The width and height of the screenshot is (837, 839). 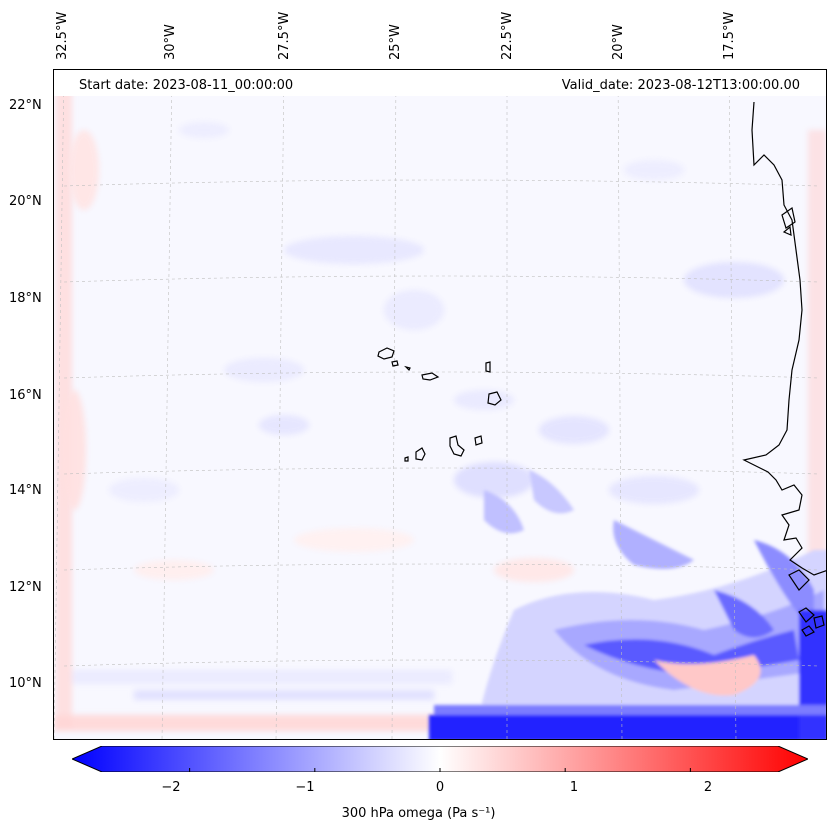 What do you see at coordinates (507, 35) in the screenshot?
I see `lon-label-22-5w: 22.5°W` at bounding box center [507, 35].